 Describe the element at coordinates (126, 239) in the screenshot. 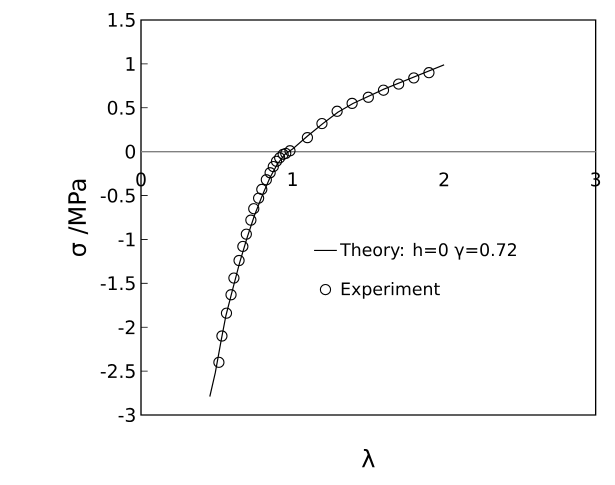

I see `y-tick-label: -1` at that location.